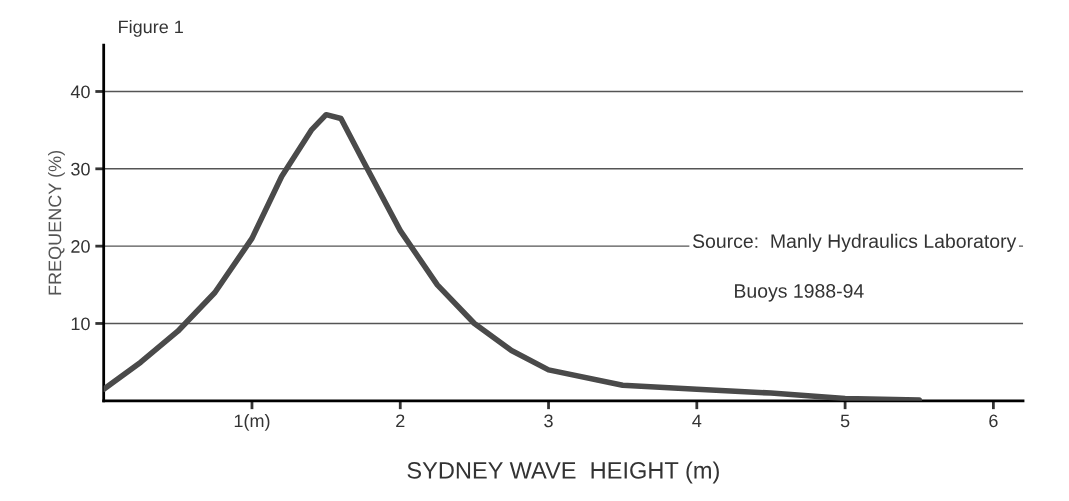  What do you see at coordinates (563, 472) in the screenshot?
I see `x-axis-title: SYDNEY WAVE HEIGHT (m)` at bounding box center [563, 472].